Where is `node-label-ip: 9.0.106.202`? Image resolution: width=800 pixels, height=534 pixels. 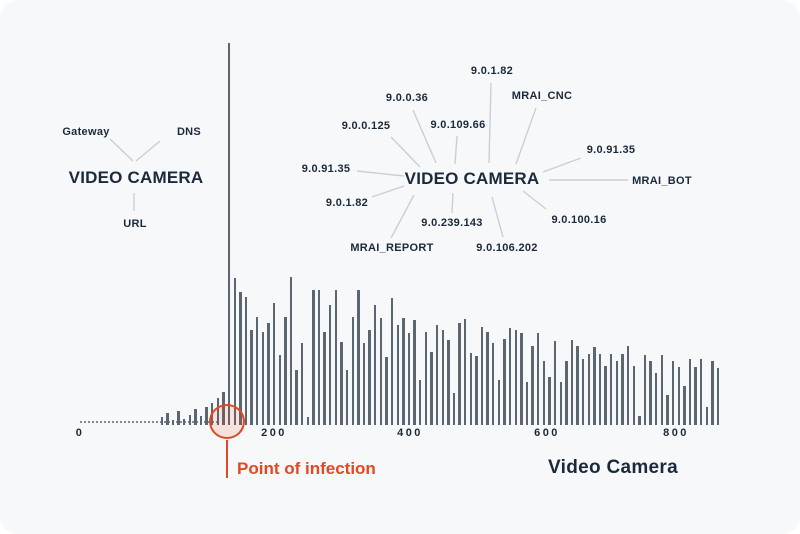 node-label-ip: 9.0.106.202 is located at coordinates (507, 248).